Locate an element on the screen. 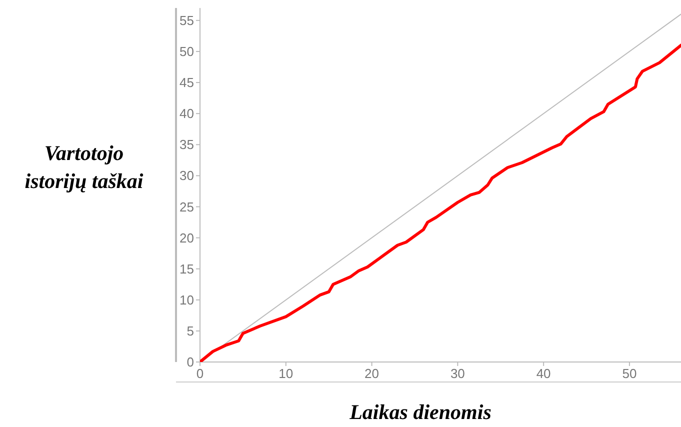 This screenshot has width=681, height=427. y-tick-label: 55 is located at coordinates (187, 20).